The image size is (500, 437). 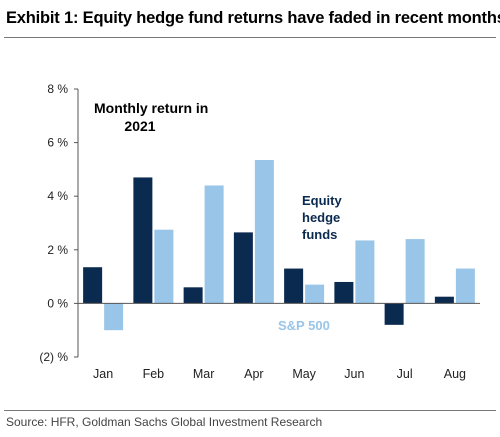 What do you see at coordinates (315, 294) in the screenshot?
I see `bar-sp500-may` at bounding box center [315, 294].